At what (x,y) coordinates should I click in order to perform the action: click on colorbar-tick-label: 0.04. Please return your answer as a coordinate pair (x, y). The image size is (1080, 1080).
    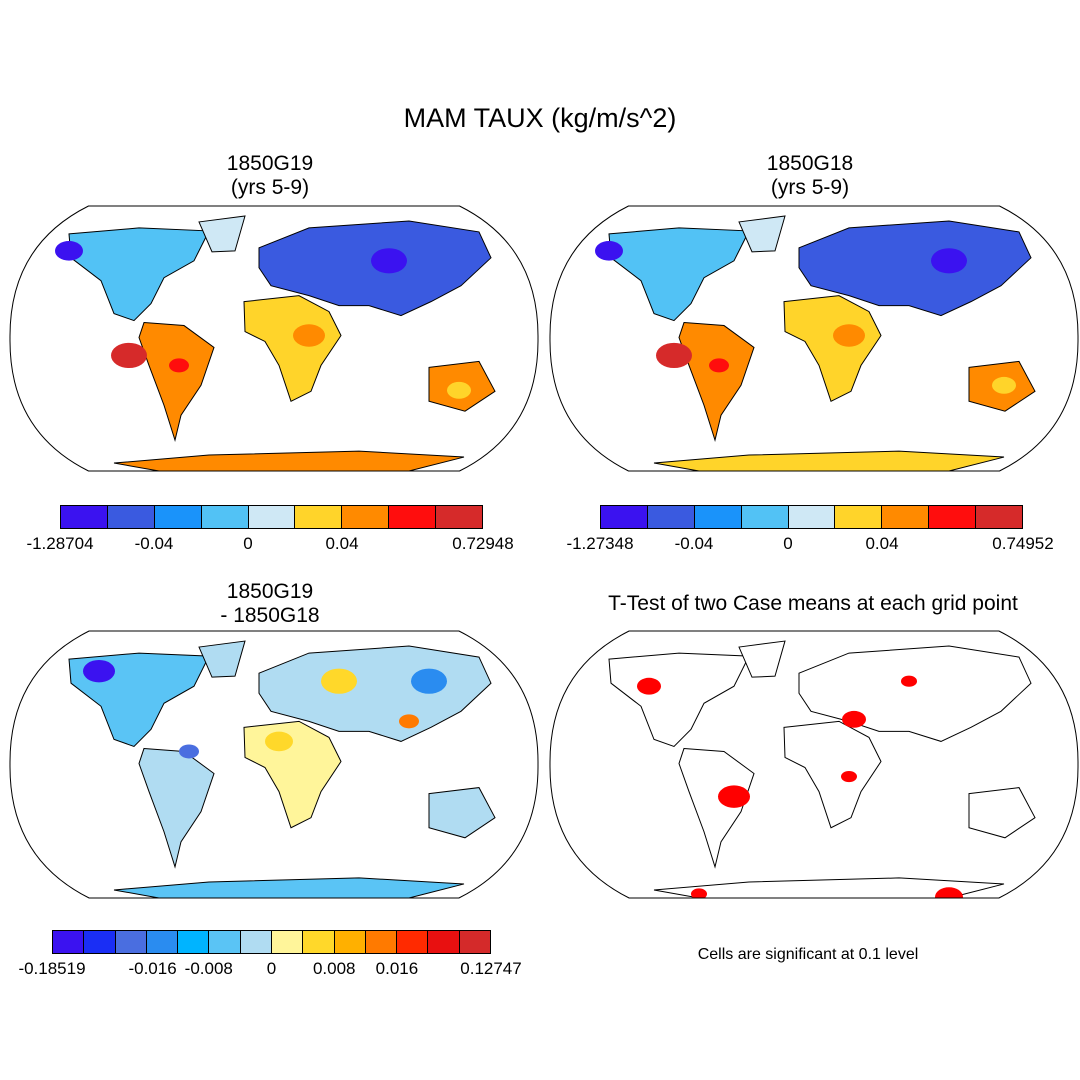
    Looking at the image, I should click on (342, 543).